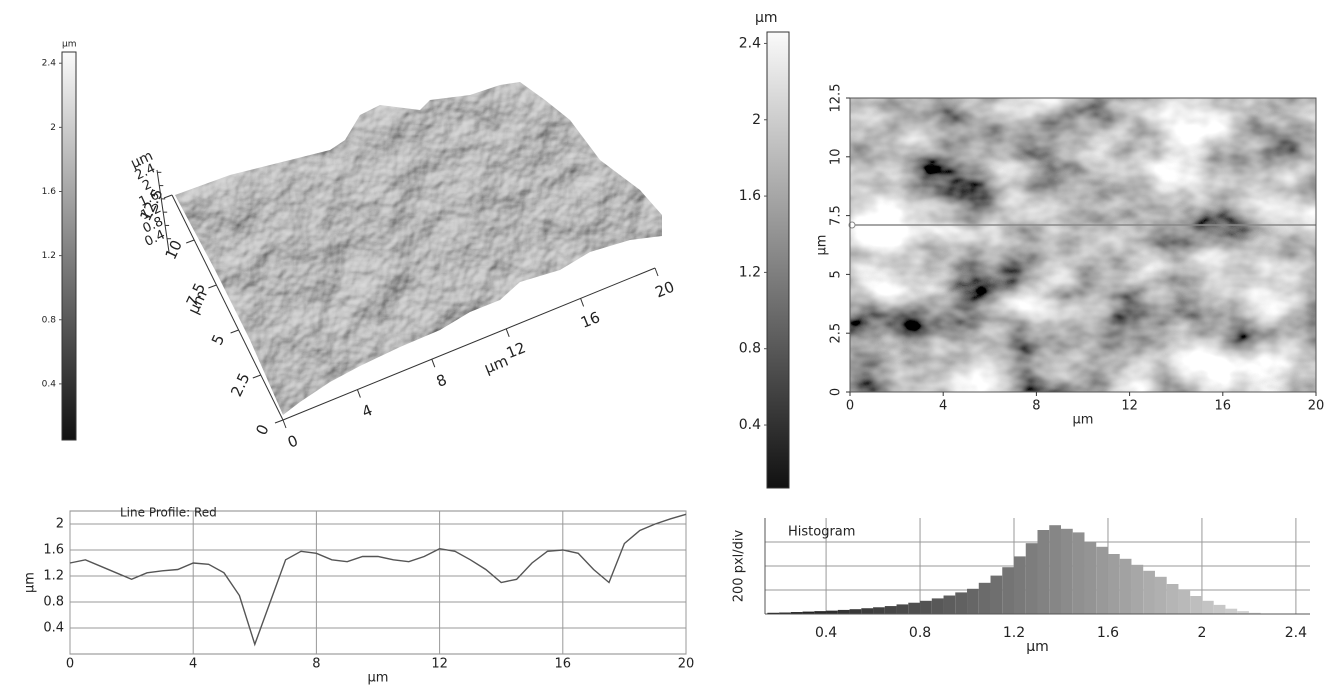 This screenshot has width=1336, height=686. What do you see at coordinates (60, 524) in the screenshot?
I see `y-tick-label: 2` at bounding box center [60, 524].